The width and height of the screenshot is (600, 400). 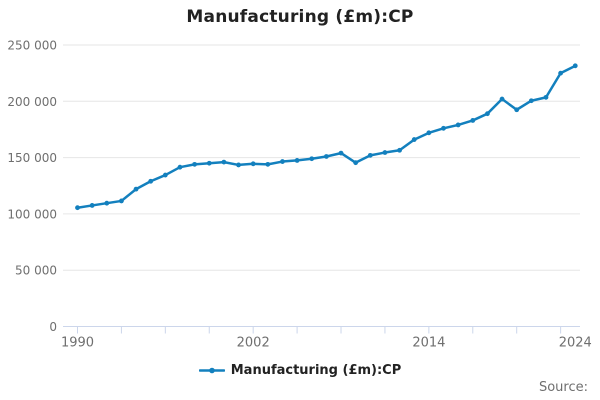 I want to click on source-label: Source:, so click(x=563, y=387).